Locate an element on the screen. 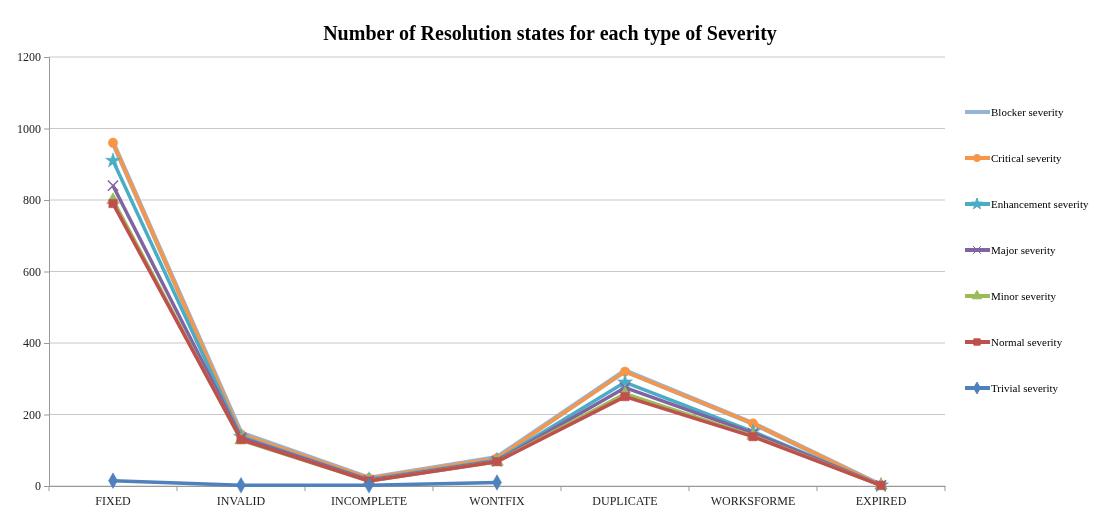 The image size is (1101, 511). legend-label: Critical severity is located at coordinates (1027, 158).